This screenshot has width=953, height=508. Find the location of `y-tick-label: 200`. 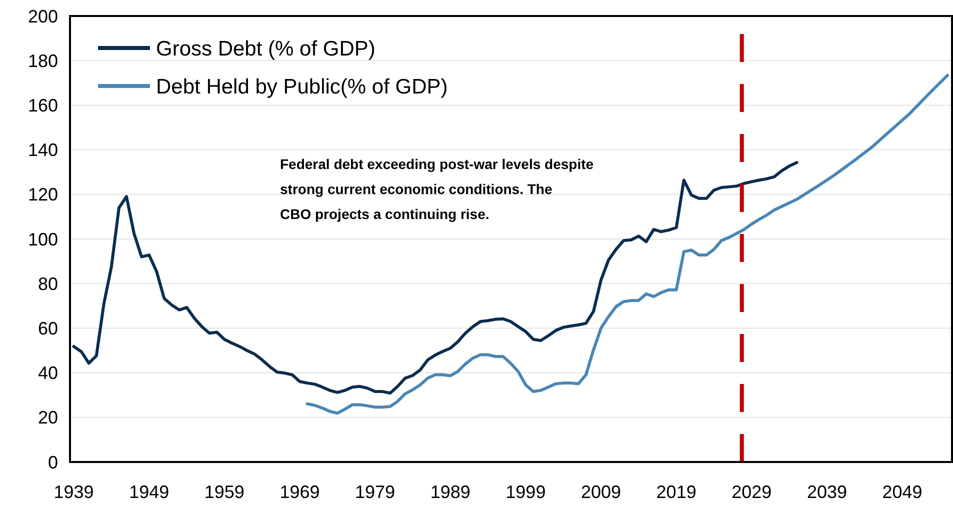

y-tick-label: 200 is located at coordinates (43, 16).